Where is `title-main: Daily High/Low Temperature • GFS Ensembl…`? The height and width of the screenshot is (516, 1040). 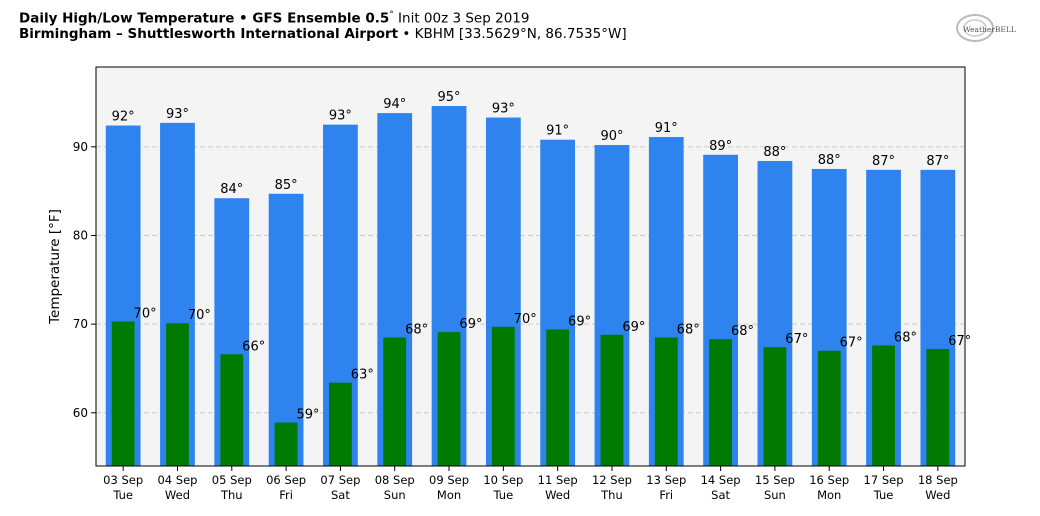 title-main: Daily High/Low Temperature • GFS Ensembl… is located at coordinates (204, 18).